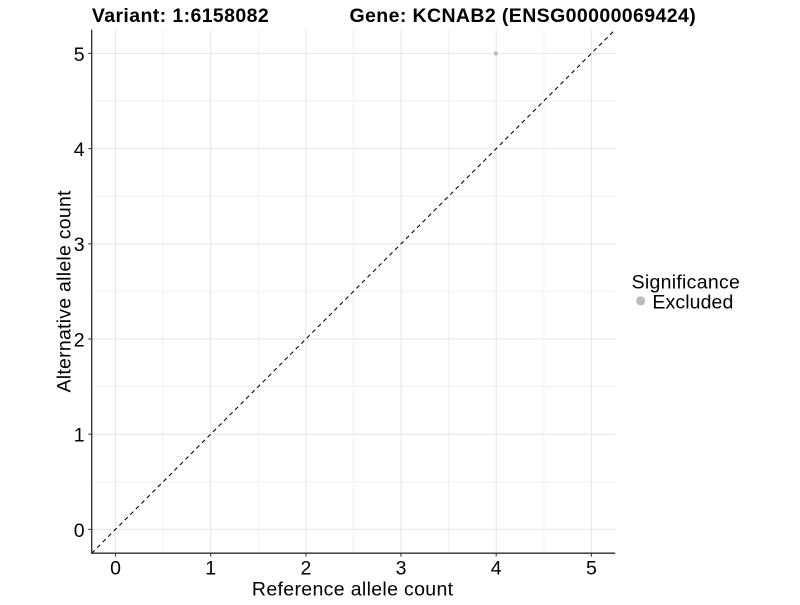 This screenshot has height=605, width=800. Describe the element at coordinates (692, 303) in the screenshot. I see `svg-text: Excluded` at that location.